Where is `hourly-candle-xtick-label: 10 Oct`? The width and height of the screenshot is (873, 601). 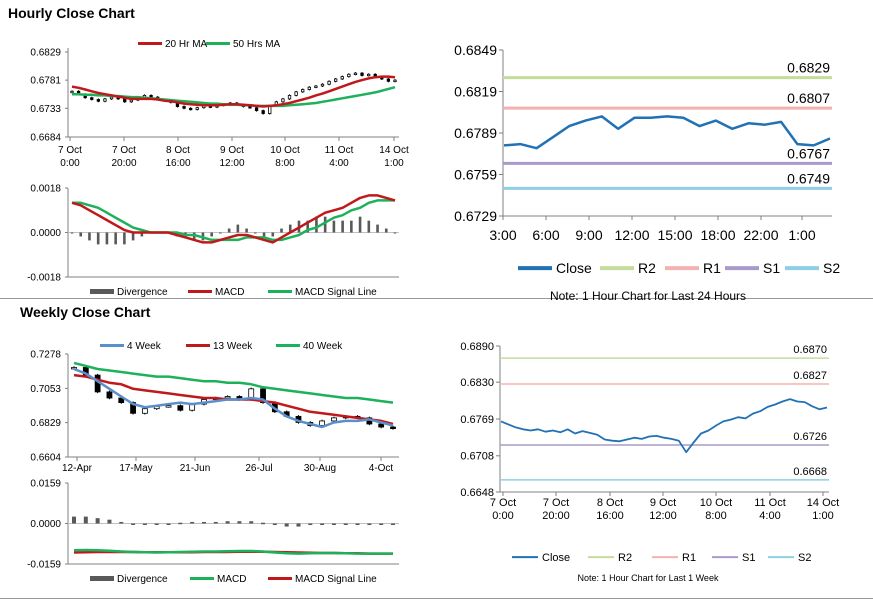 hourly-candle-xtick-label: 10 Oct is located at coordinates (285, 150).